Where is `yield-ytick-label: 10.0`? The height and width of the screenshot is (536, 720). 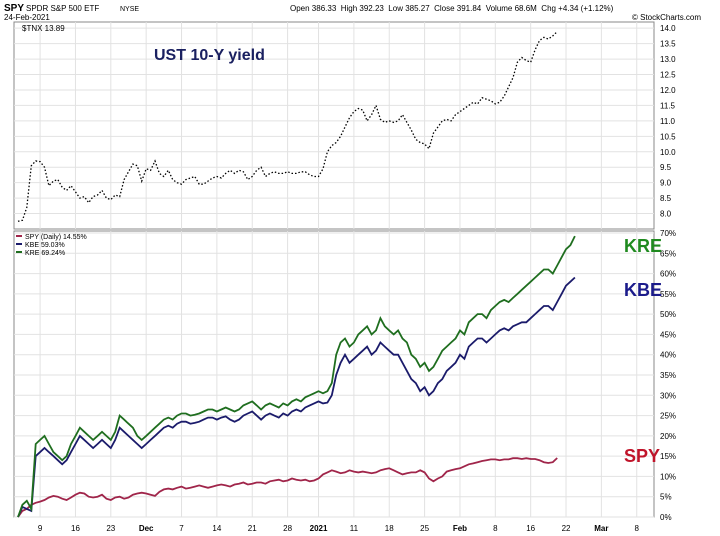 yield-ytick-label: 10.0 is located at coordinates (668, 152).